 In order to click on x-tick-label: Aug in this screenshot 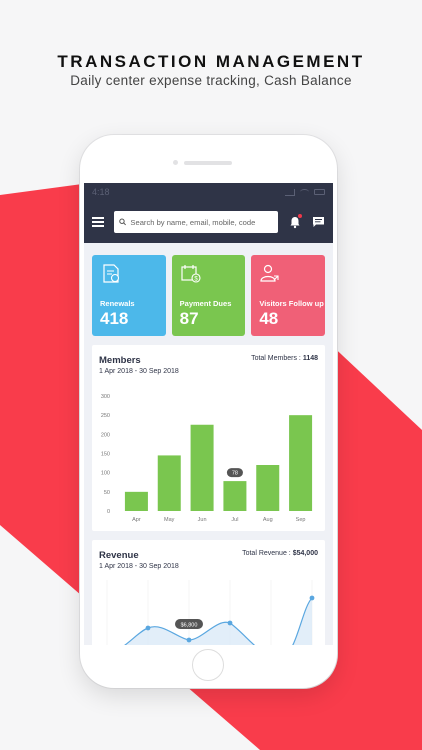, I will do `click(268, 520)`.